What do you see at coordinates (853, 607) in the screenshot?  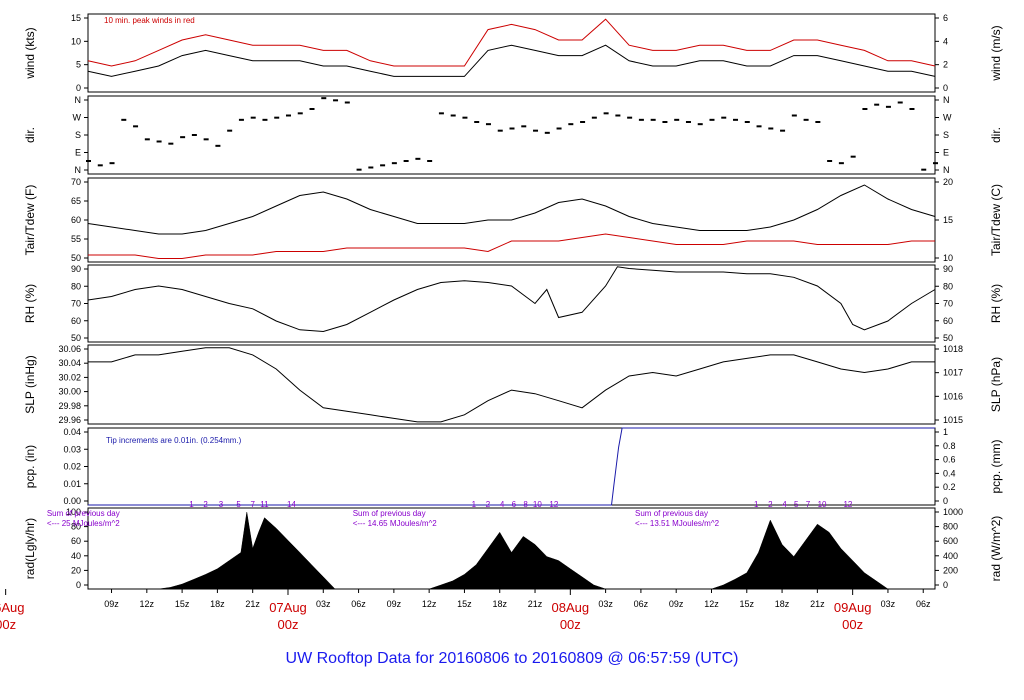 I see `day-label-date: 09Aug` at bounding box center [853, 607].